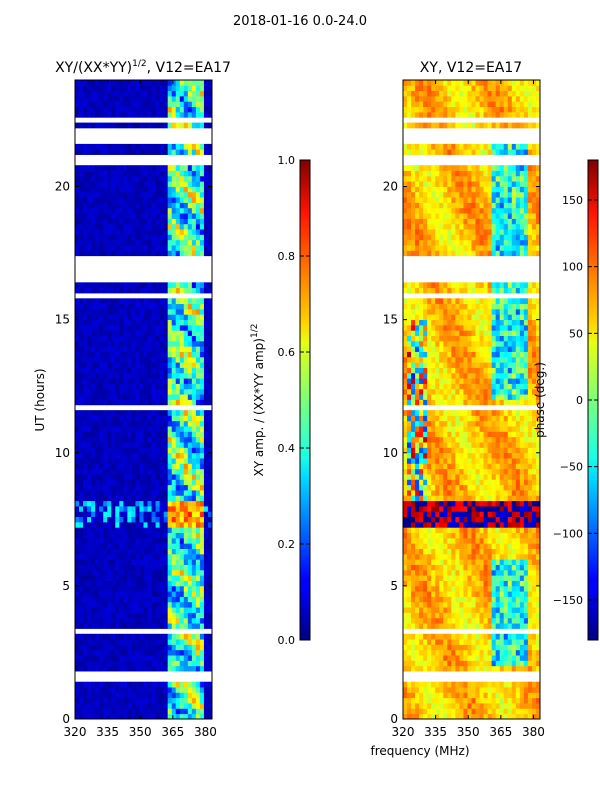 Image resolution: width=600 pixels, height=804 pixels. What do you see at coordinates (568, 600) in the screenshot?
I see `colorbar-tick-label: −150` at bounding box center [568, 600].